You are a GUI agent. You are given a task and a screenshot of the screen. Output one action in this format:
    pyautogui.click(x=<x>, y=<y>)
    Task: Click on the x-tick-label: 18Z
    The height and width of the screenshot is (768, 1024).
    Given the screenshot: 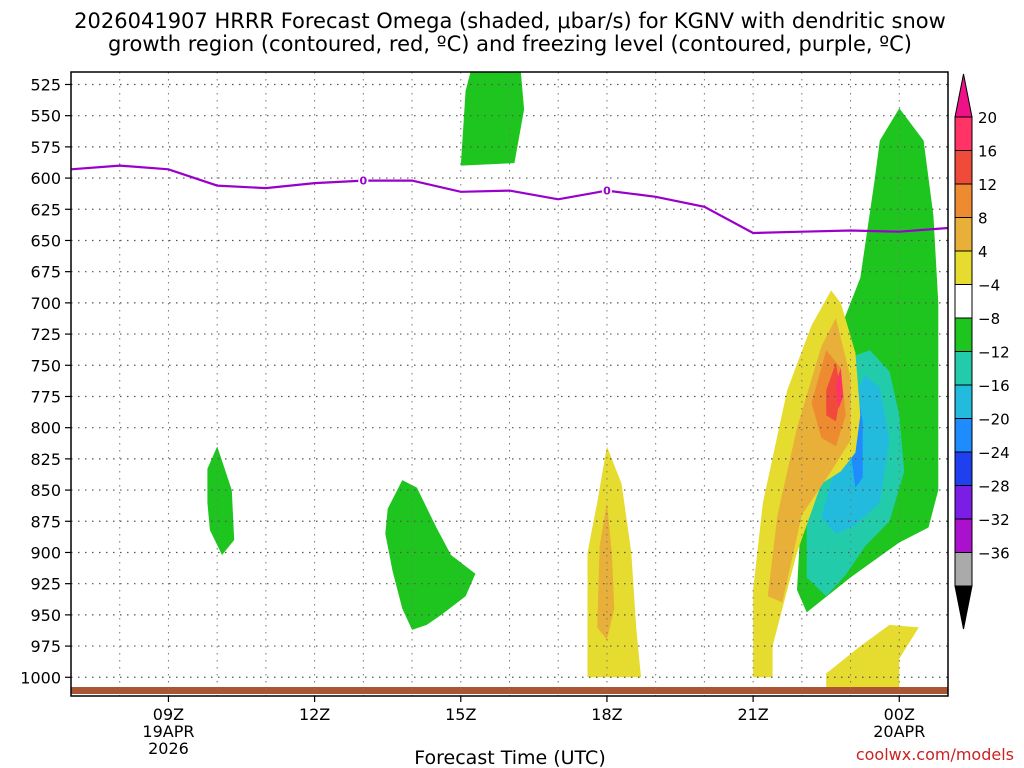 What is the action you would take?
    pyautogui.click(x=606, y=714)
    